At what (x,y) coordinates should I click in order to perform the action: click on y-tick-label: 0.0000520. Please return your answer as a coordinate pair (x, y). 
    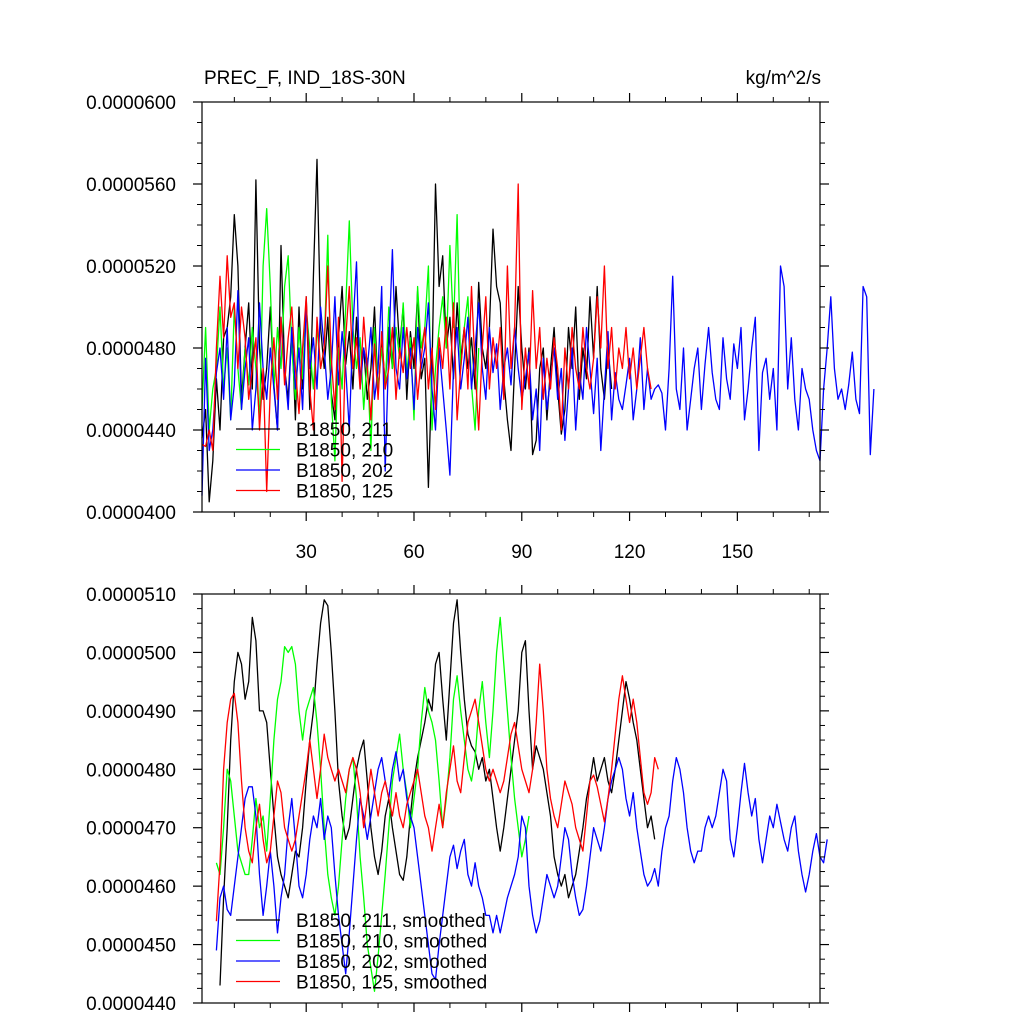
    Looking at the image, I should click on (131, 267).